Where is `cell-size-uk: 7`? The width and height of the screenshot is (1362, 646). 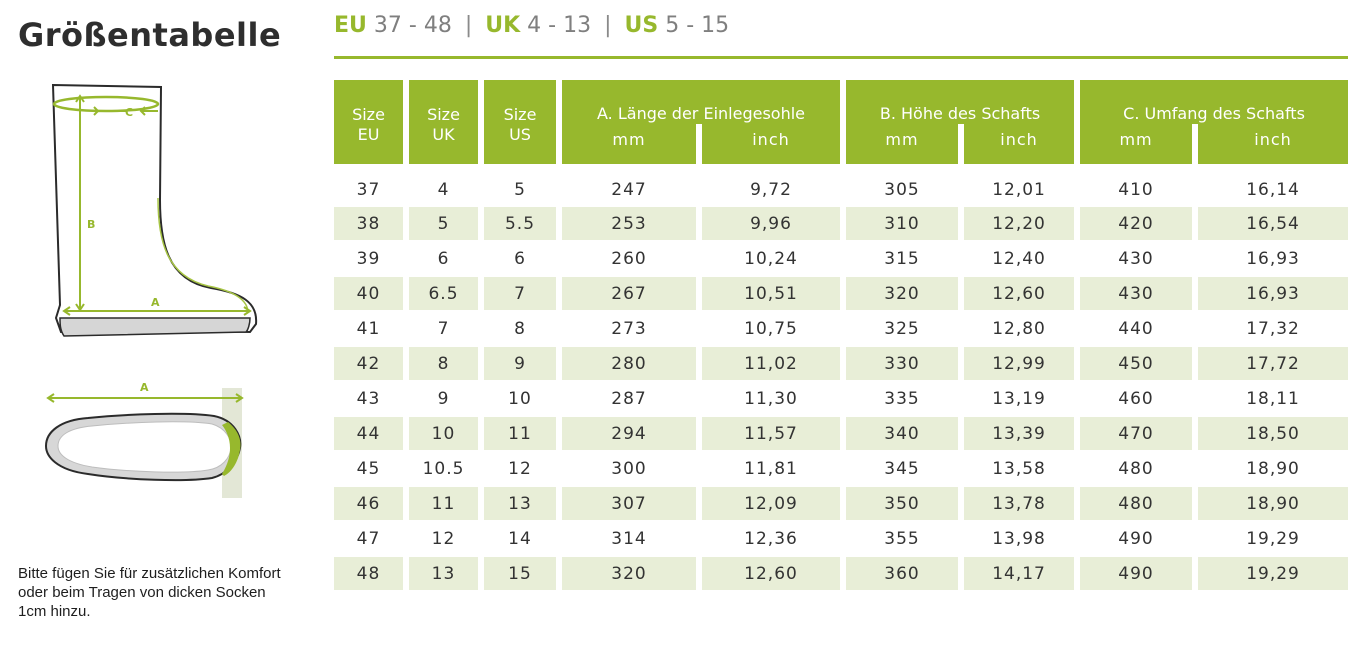 cell-size-uk: 7 is located at coordinates (446, 327).